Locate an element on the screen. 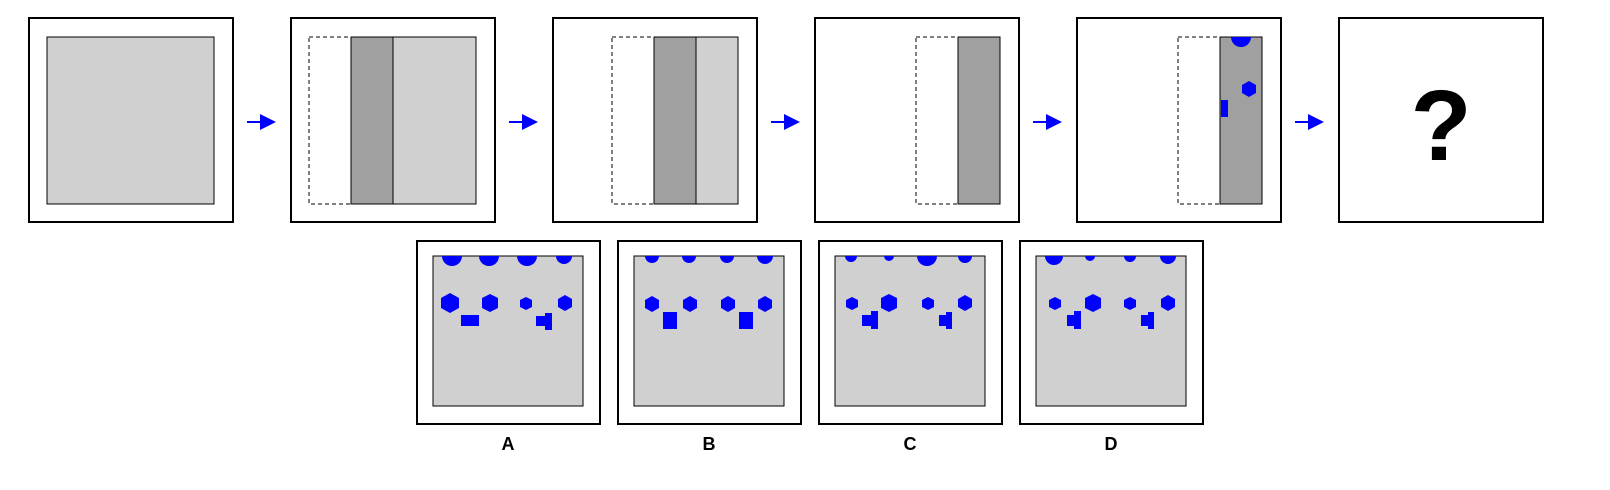  option-a is located at coordinates (508, 332).